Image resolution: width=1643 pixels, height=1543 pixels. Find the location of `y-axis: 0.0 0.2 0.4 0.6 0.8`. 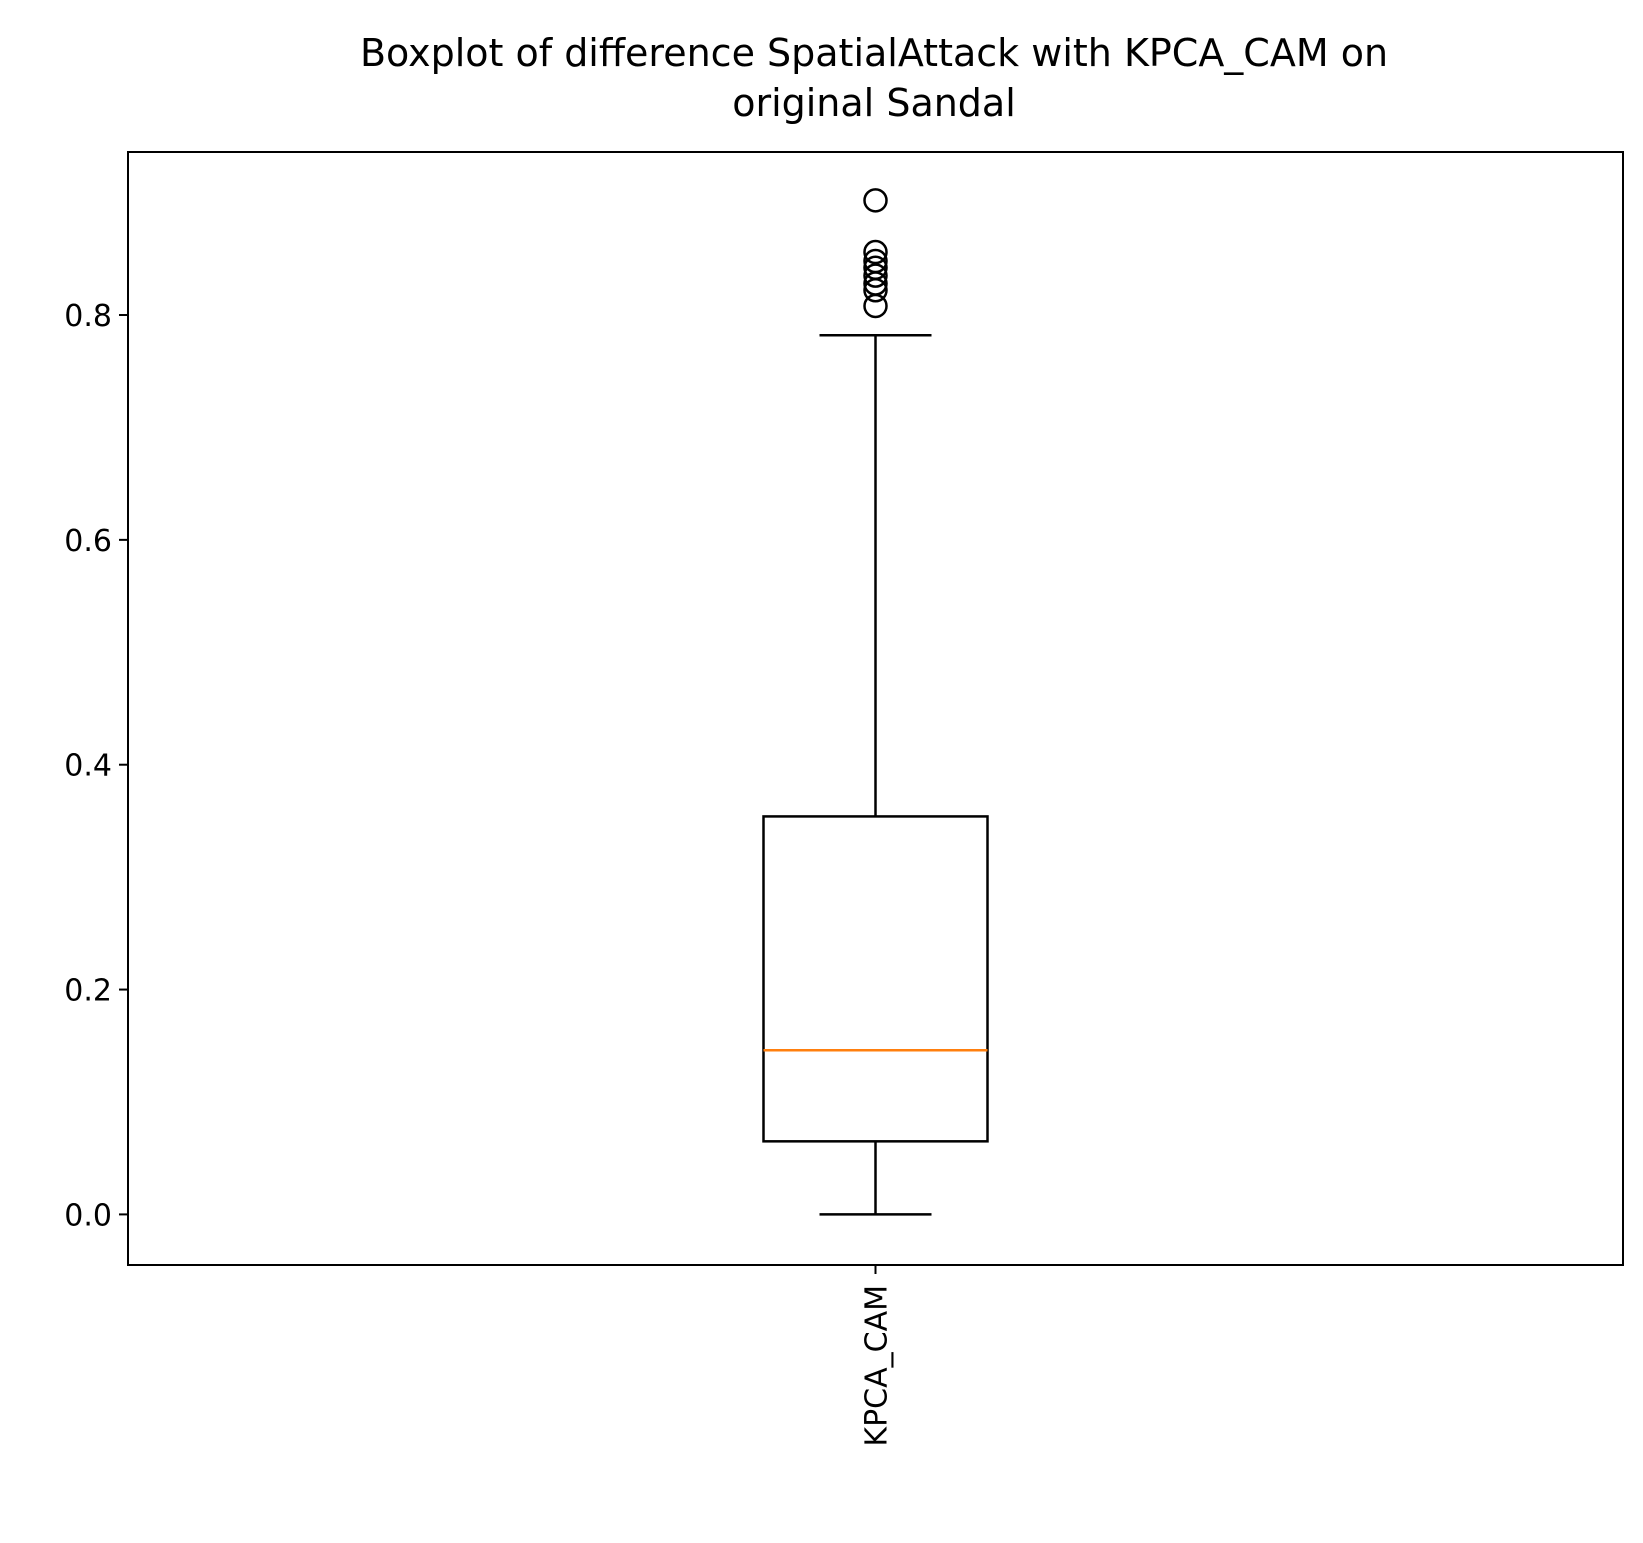

y-axis: 0.0 0.2 0.4 0.6 0.8 is located at coordinates (96, 766).